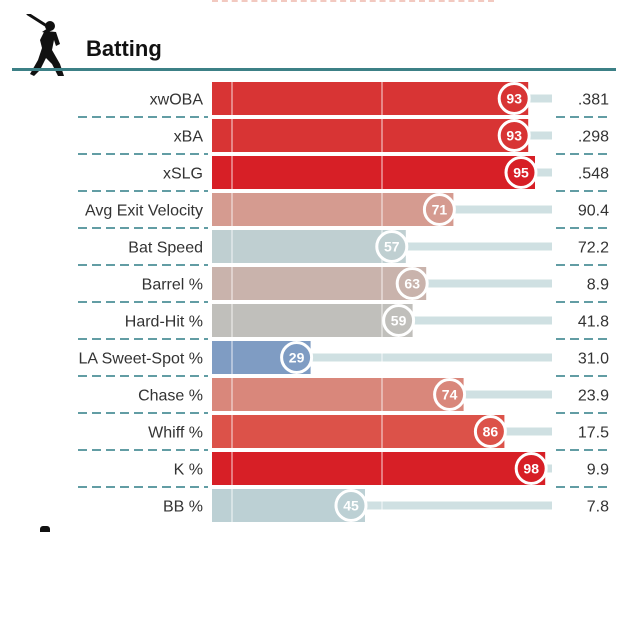 The image size is (628, 628). Describe the element at coordinates (593, 433) in the screenshot. I see `stat-value-label: 17.5` at that location.